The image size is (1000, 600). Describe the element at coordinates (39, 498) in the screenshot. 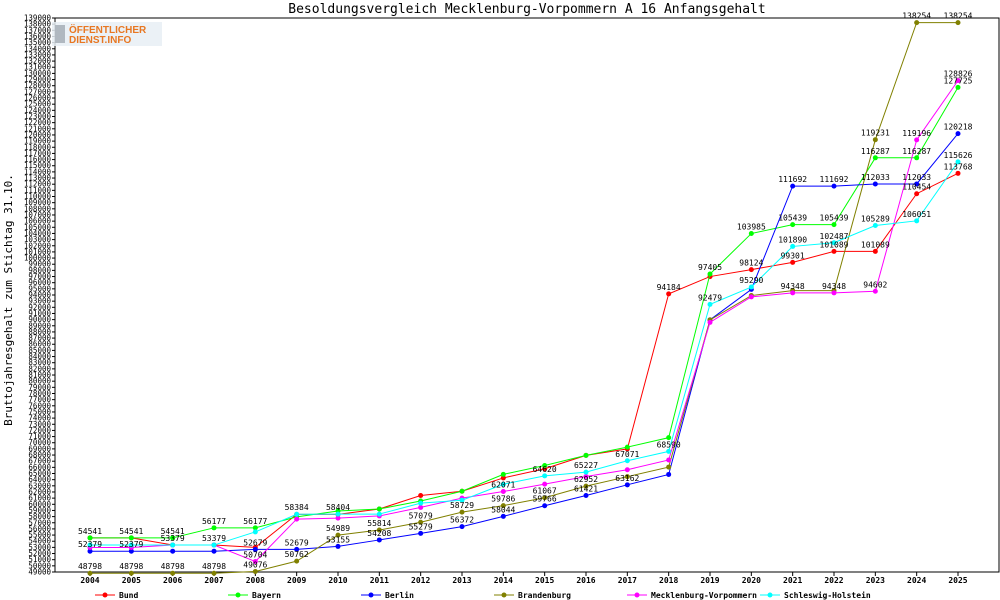

I see `y-tick-label: 61000` at that location.